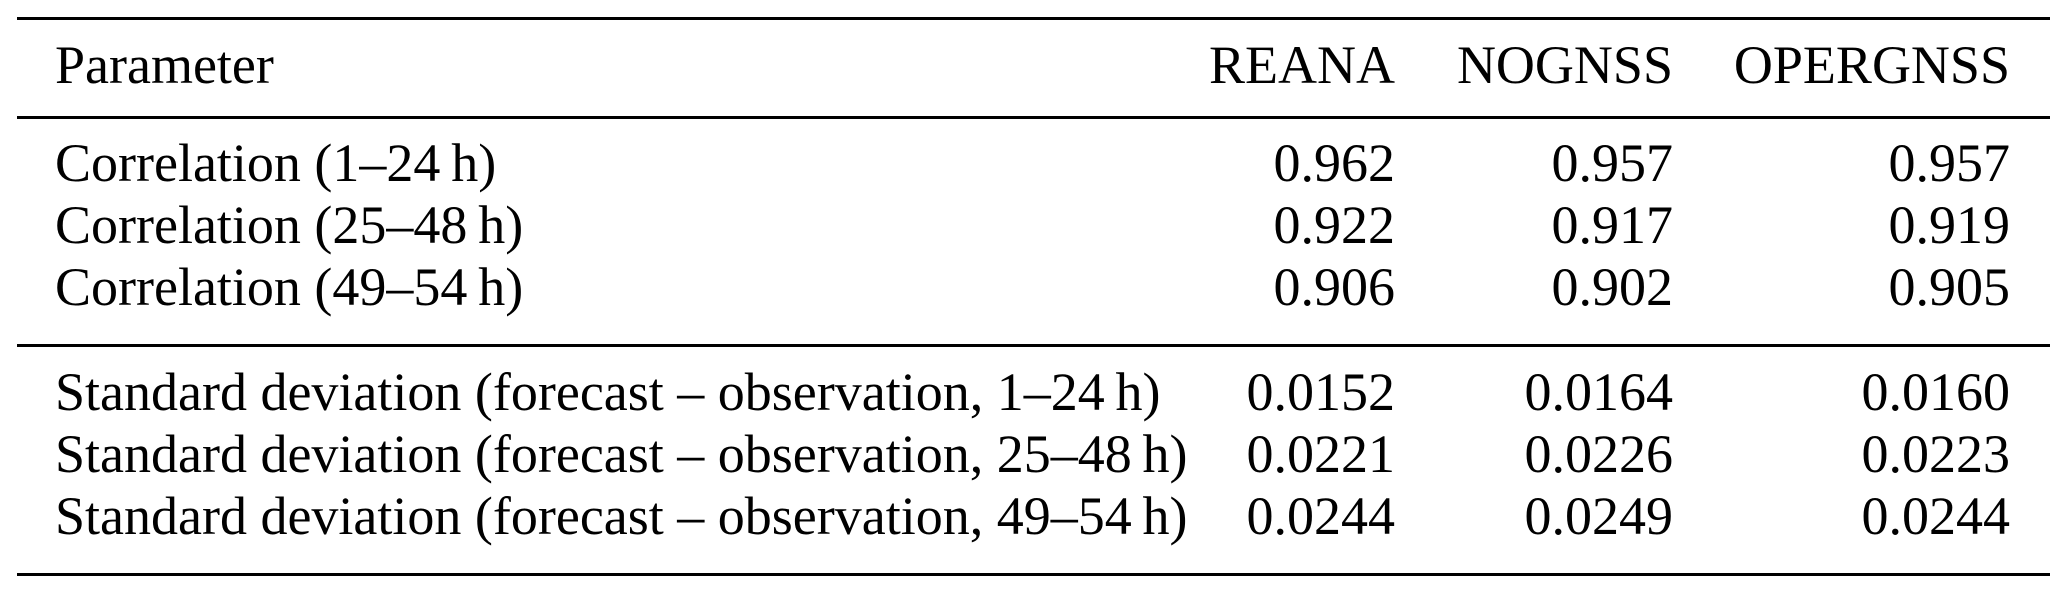 This screenshot has width=2067, height=594. What do you see at coordinates (1033, 301) in the screenshot?
I see `table-row: Correlation (49–54 h) 0.906 0.902 0.905` at bounding box center [1033, 301].